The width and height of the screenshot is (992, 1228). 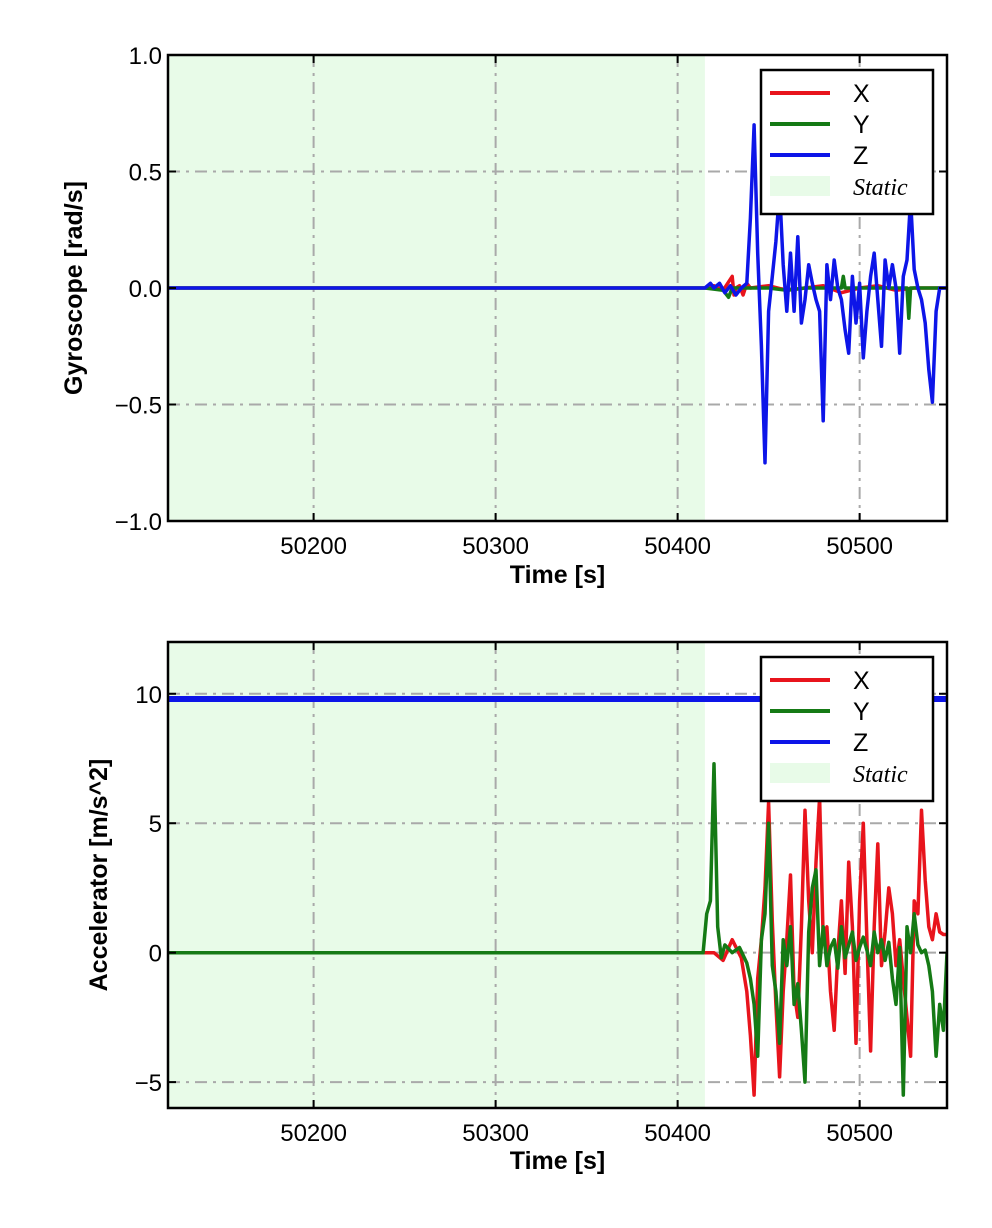 I want to click on y-tick-label: 5, so click(x=155, y=824).